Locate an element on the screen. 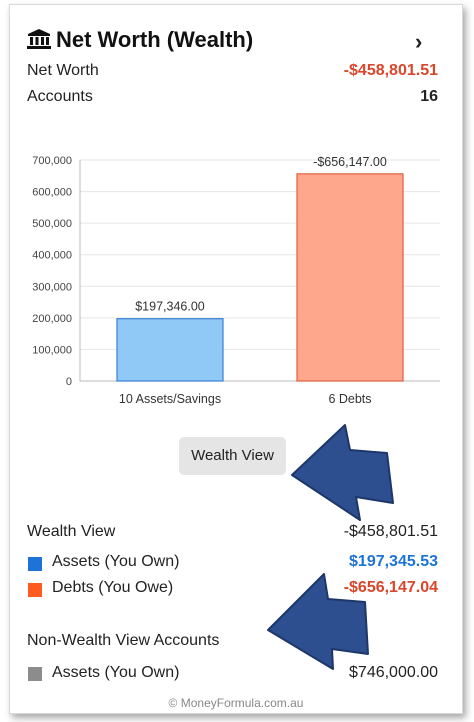 This screenshot has height=722, width=474. wealth-view-value: -$458,801.51 is located at coordinates (390, 531).